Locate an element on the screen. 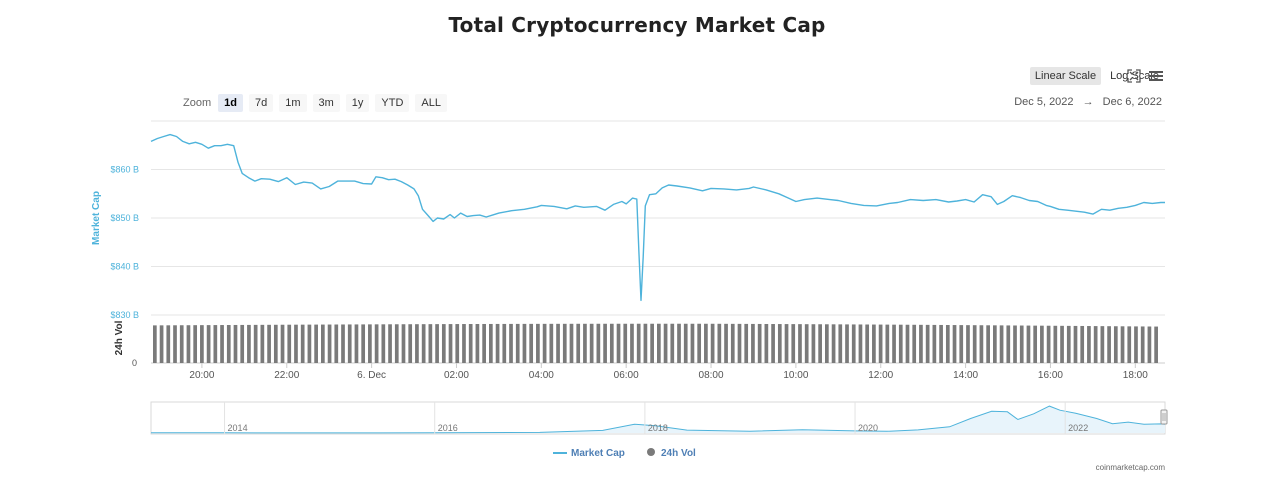 This screenshot has height=488, width=1274. y-tick-label: $860 B is located at coordinates (124, 170).